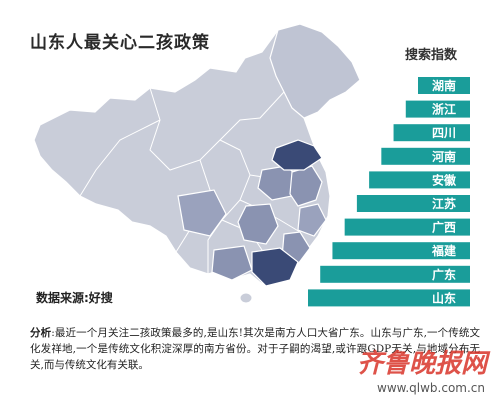 Image resolution: width=499 pixels, height=410 pixels. What do you see at coordinates (443, 156) in the screenshot?
I see `bar-label-3: 河南` at bounding box center [443, 156].